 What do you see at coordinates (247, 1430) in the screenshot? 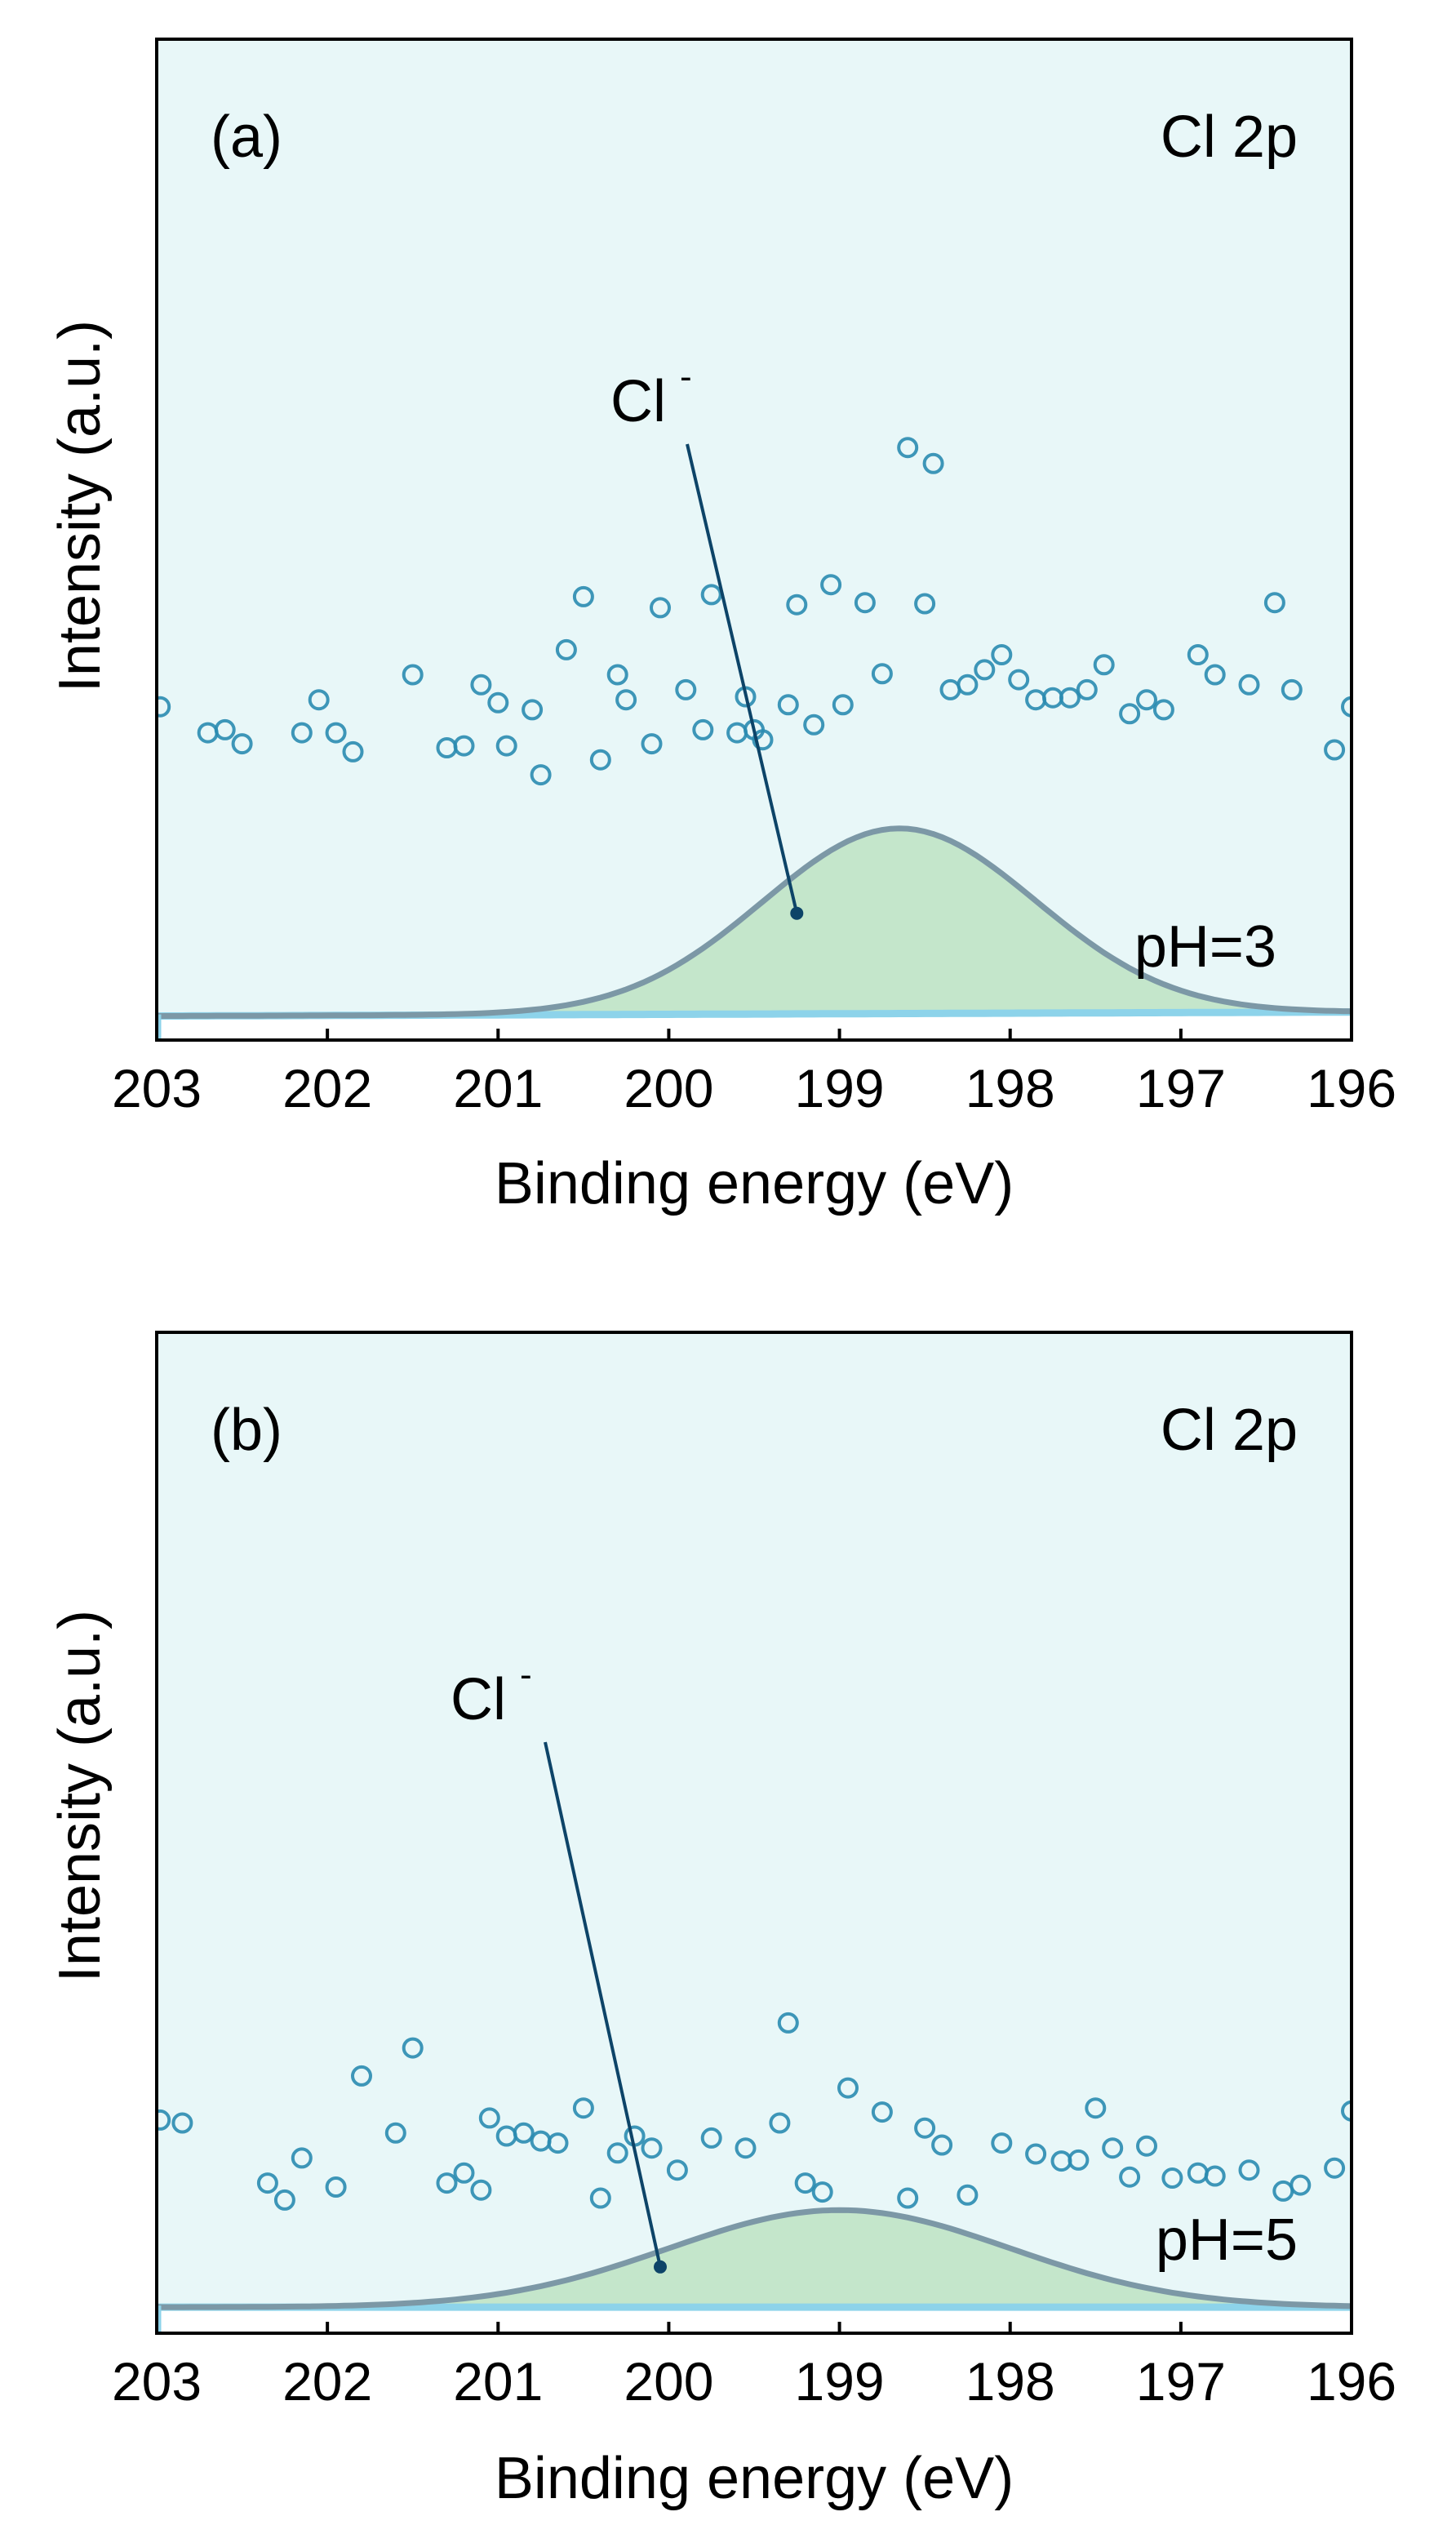
I see `panel-label-b: (b)` at bounding box center [247, 1430].